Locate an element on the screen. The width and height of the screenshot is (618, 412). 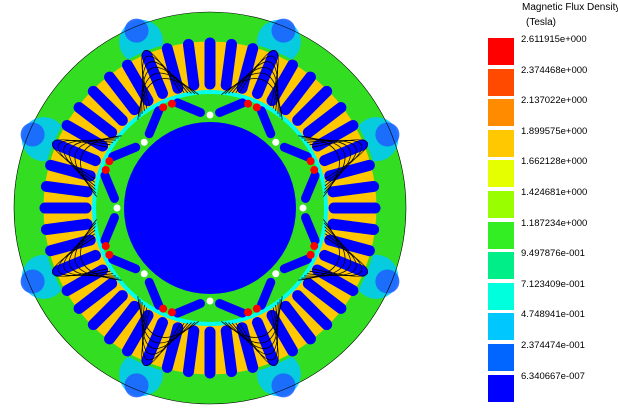
legend-value: 2.137022e+000 is located at coordinates (554, 101).